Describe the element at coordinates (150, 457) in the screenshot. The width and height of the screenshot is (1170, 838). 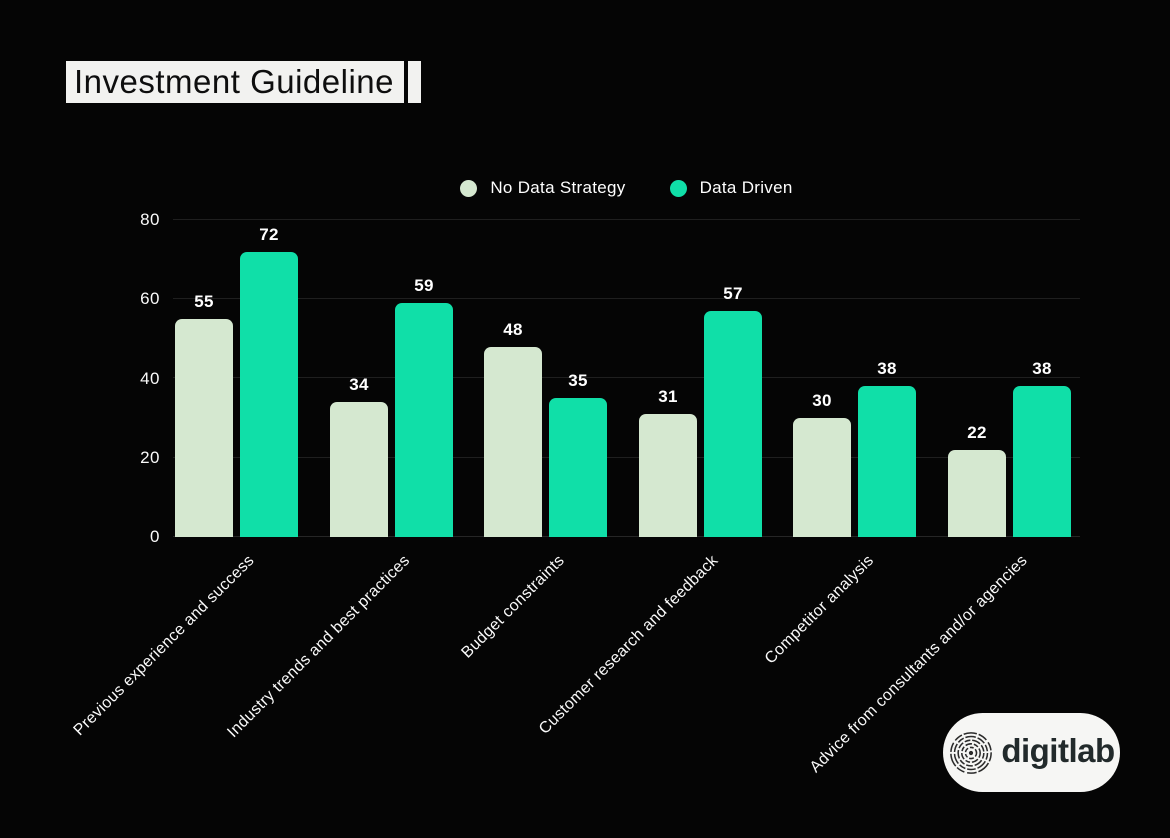
I see `y-tick-label: 20` at that location.